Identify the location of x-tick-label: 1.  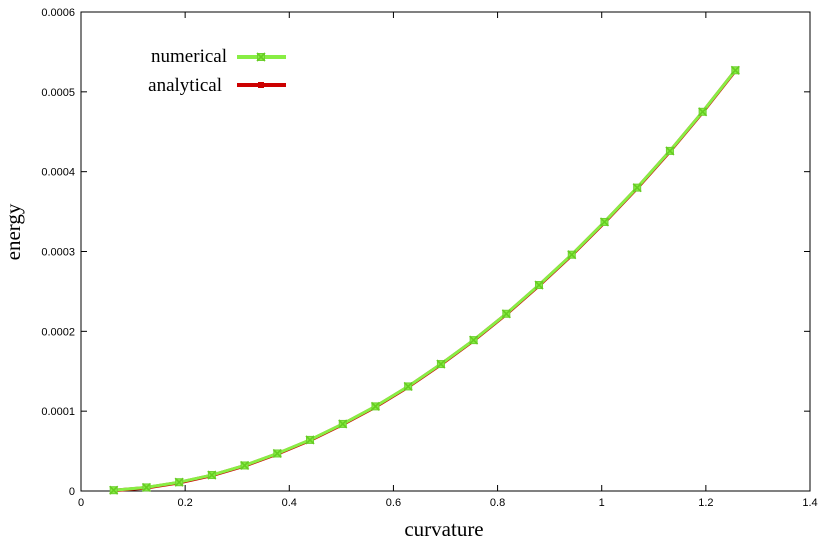
(602, 503).